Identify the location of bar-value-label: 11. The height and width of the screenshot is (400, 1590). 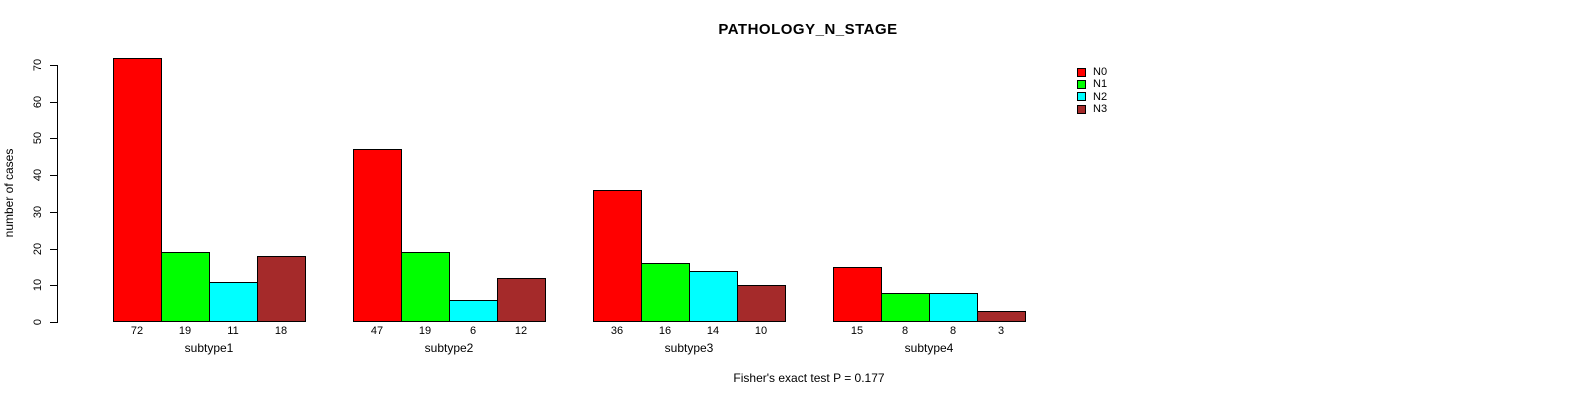
(233, 331).